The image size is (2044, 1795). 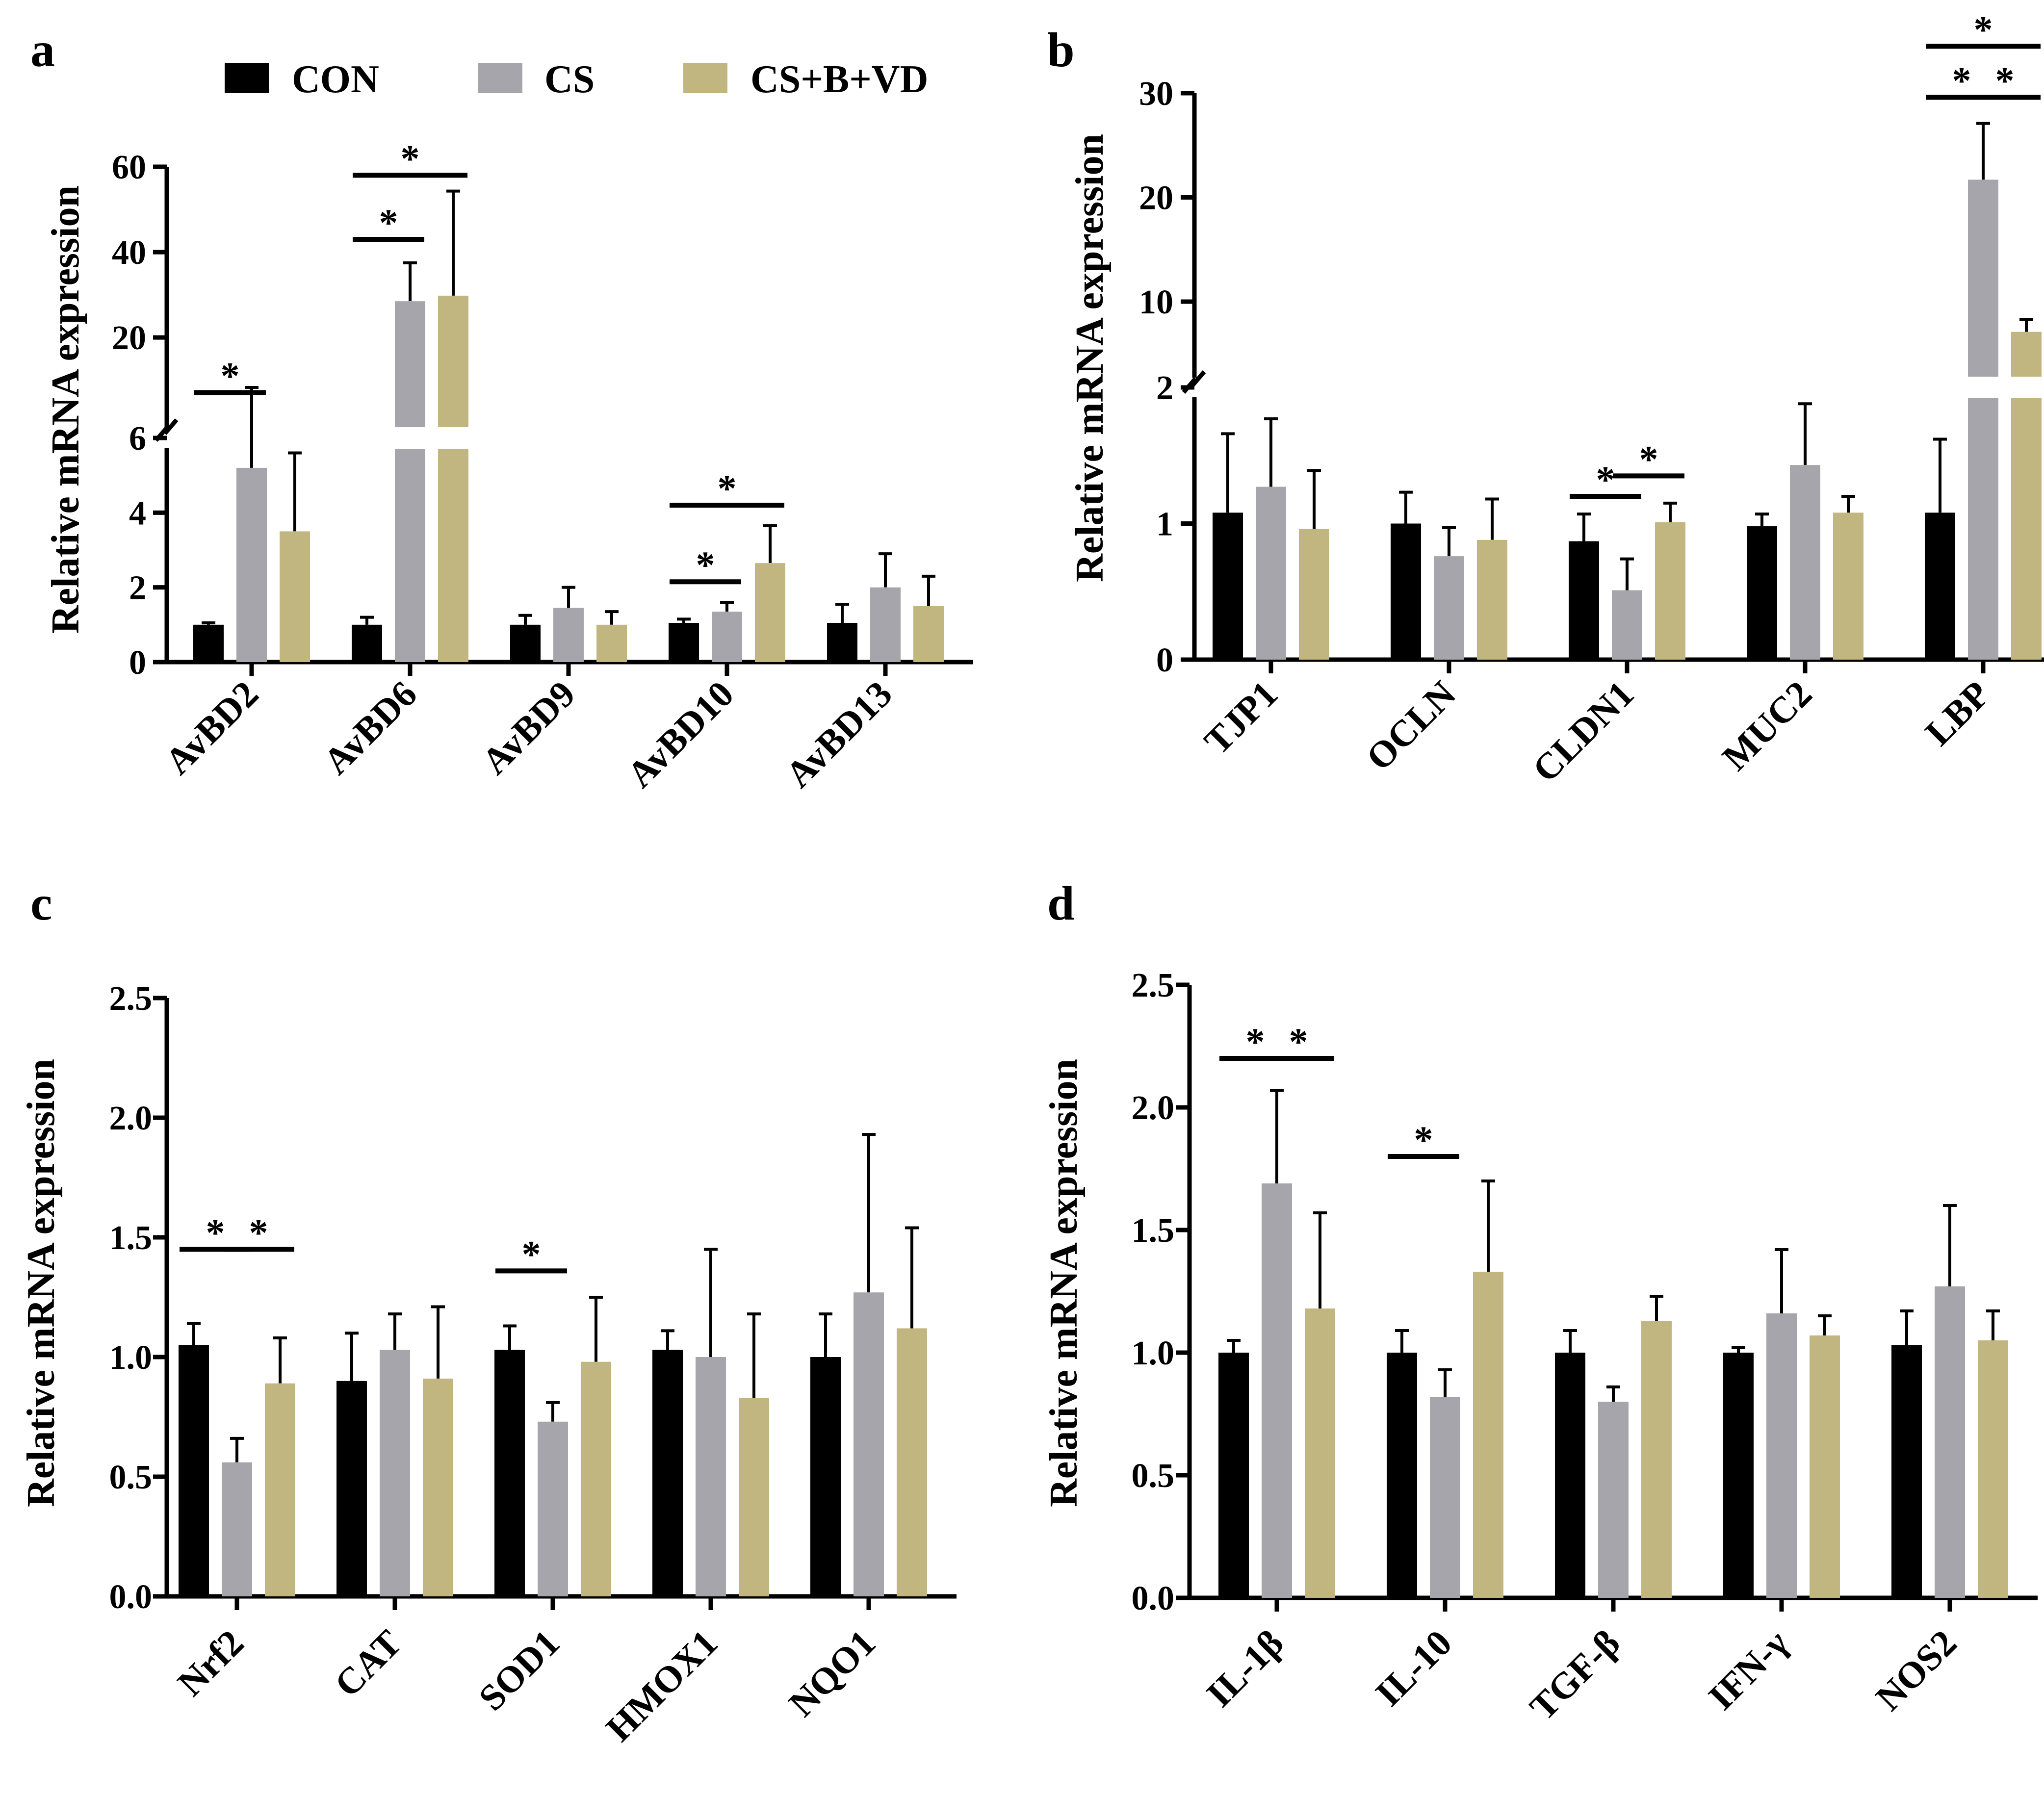 I want to click on panel-c-ylabel: Relative mRNA expression, so click(x=41, y=1283).